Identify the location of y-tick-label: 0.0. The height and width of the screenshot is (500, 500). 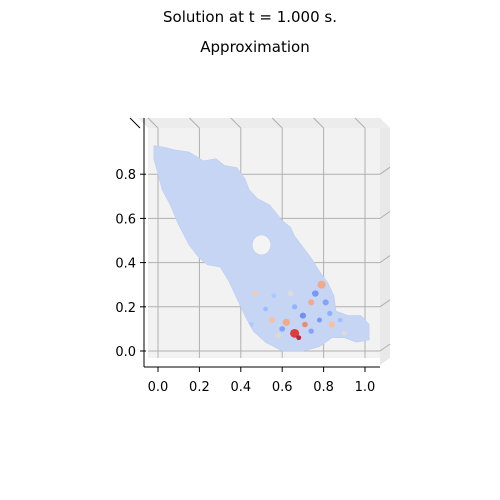
(125, 352).